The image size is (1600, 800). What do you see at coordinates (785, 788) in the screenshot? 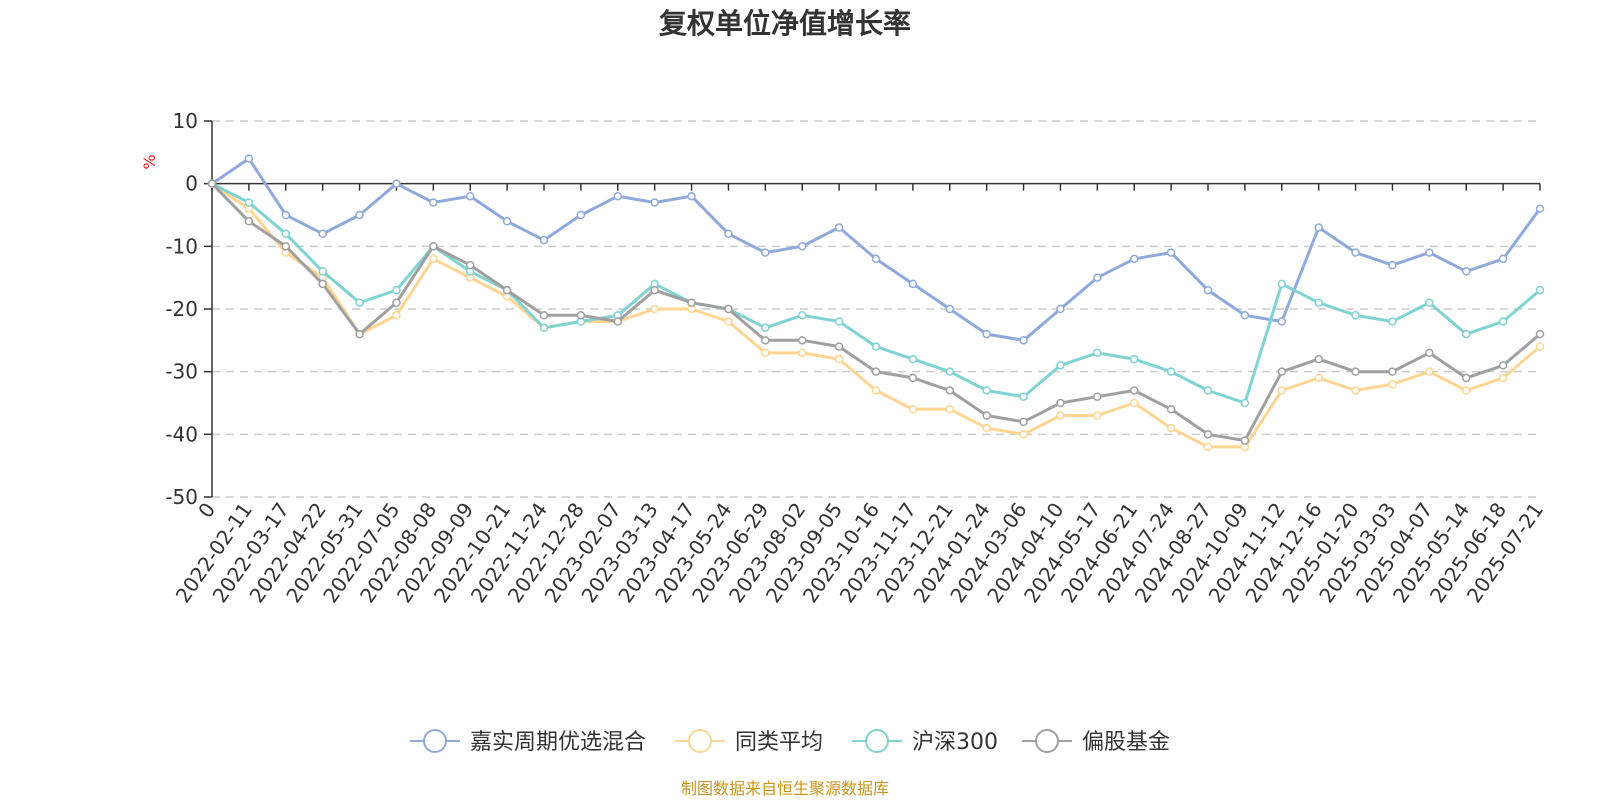
I see `data-source-note: 制图数据来自恒生聚源数据库` at bounding box center [785, 788].